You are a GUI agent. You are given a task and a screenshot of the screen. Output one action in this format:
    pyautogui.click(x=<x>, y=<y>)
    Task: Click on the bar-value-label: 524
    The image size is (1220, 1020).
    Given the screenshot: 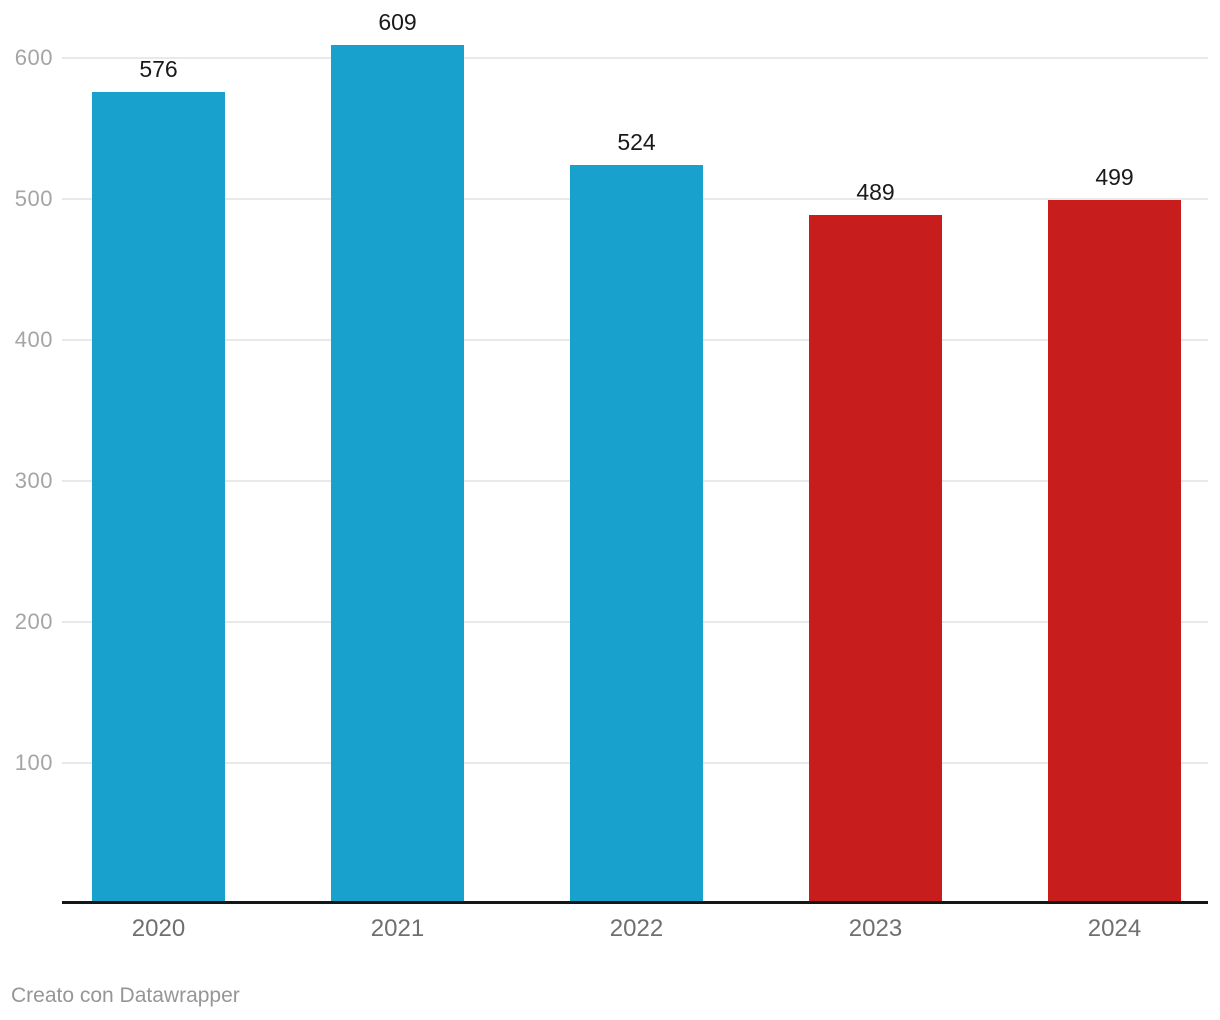 What is the action you would take?
    pyautogui.click(x=636, y=142)
    